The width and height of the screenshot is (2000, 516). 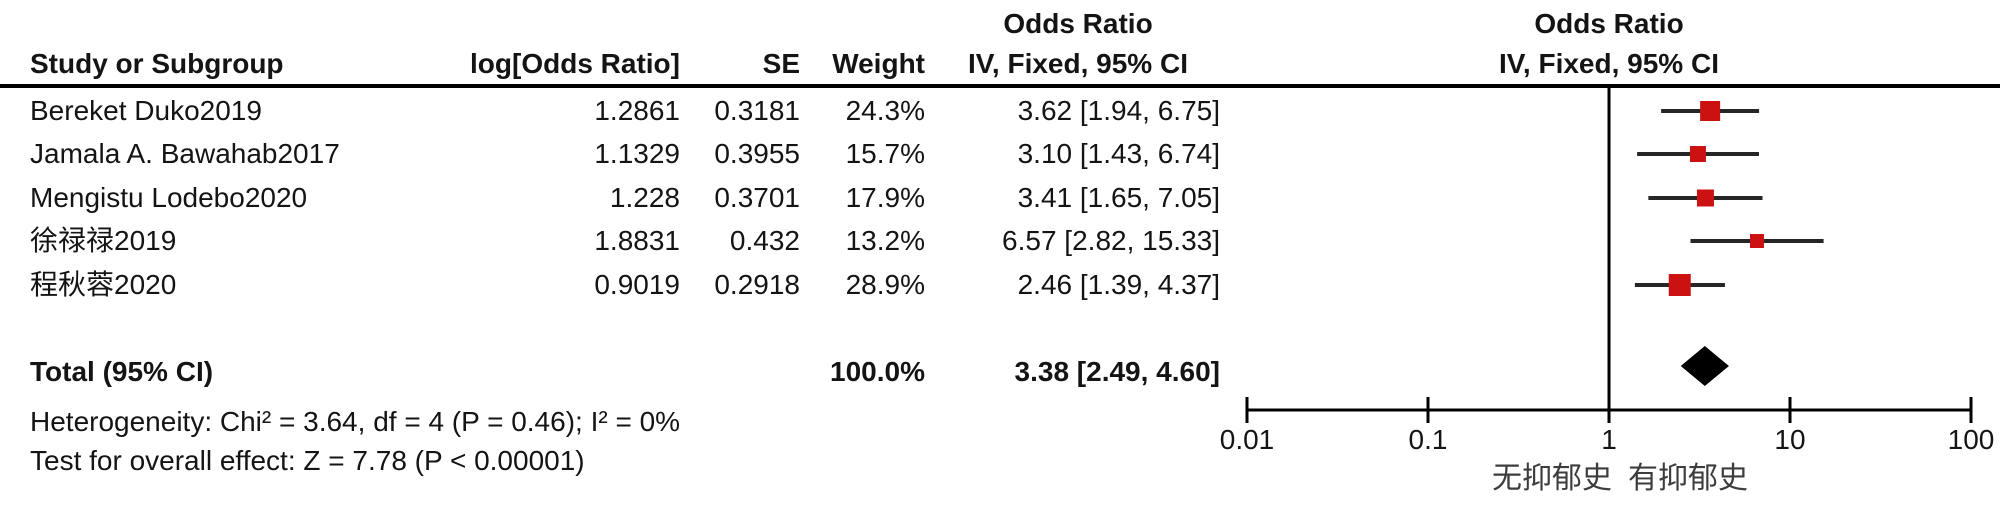 I want to click on study-ci-text: 3.41 [1.65, 7.05], so click(x=1118, y=197).